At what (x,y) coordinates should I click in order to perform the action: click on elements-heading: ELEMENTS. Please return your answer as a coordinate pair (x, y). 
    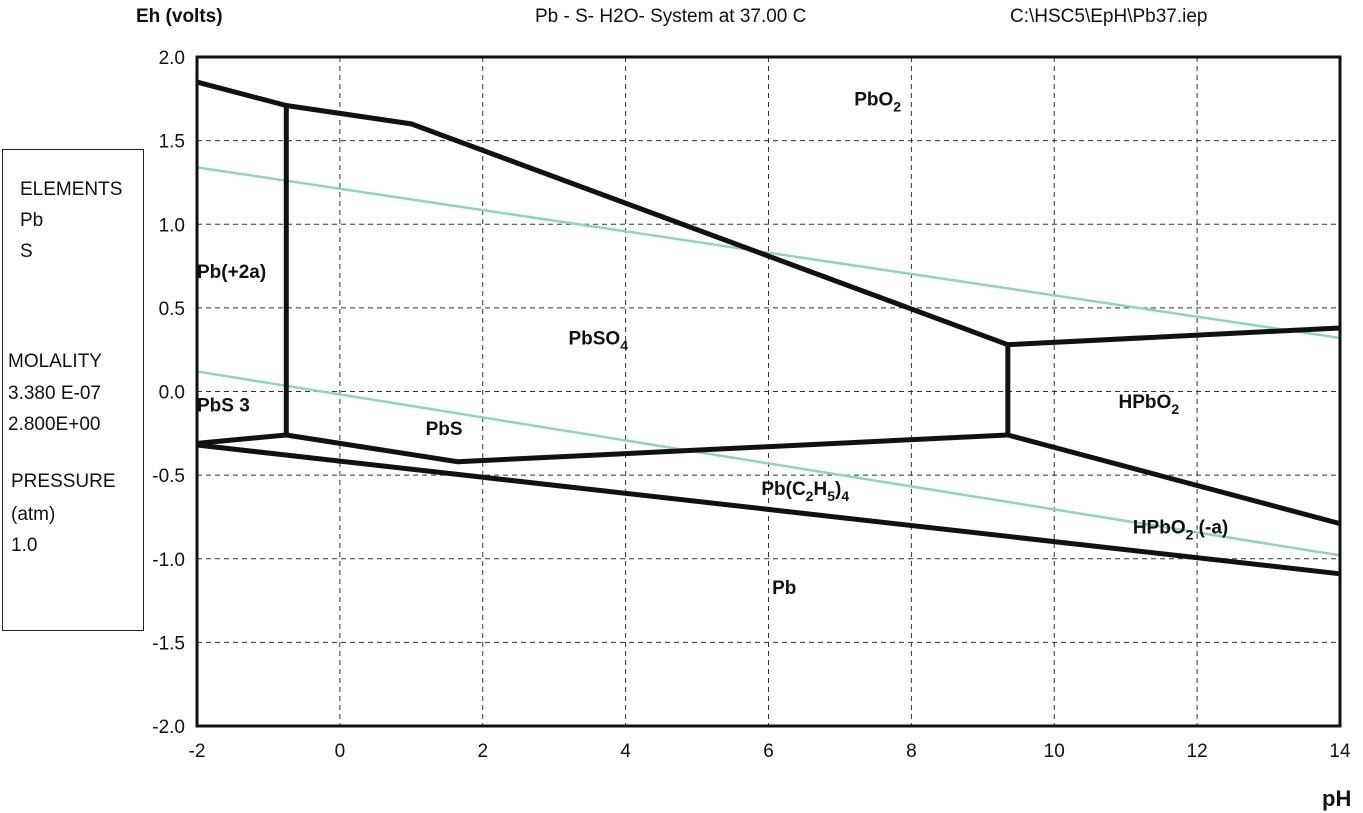
    Looking at the image, I should click on (71, 189).